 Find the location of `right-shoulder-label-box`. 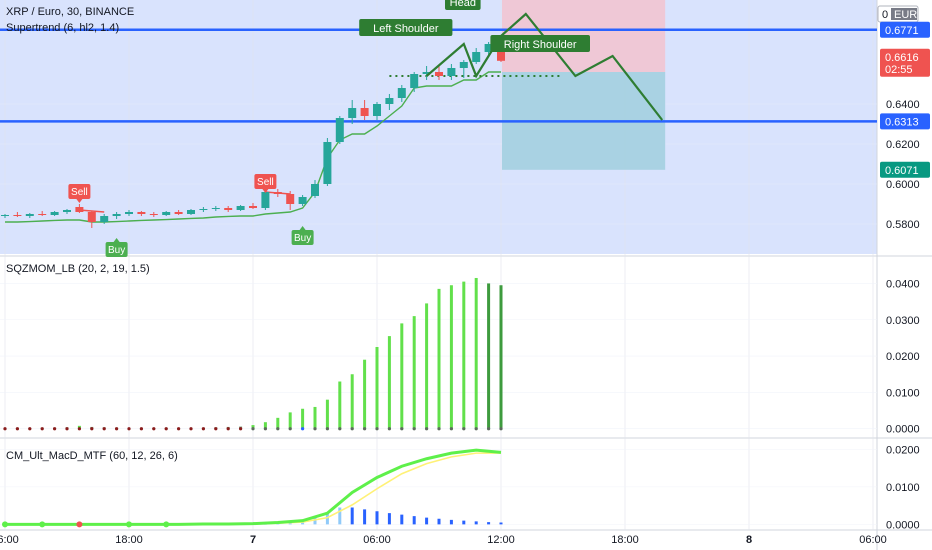

right-shoulder-label-box is located at coordinates (540, 43).